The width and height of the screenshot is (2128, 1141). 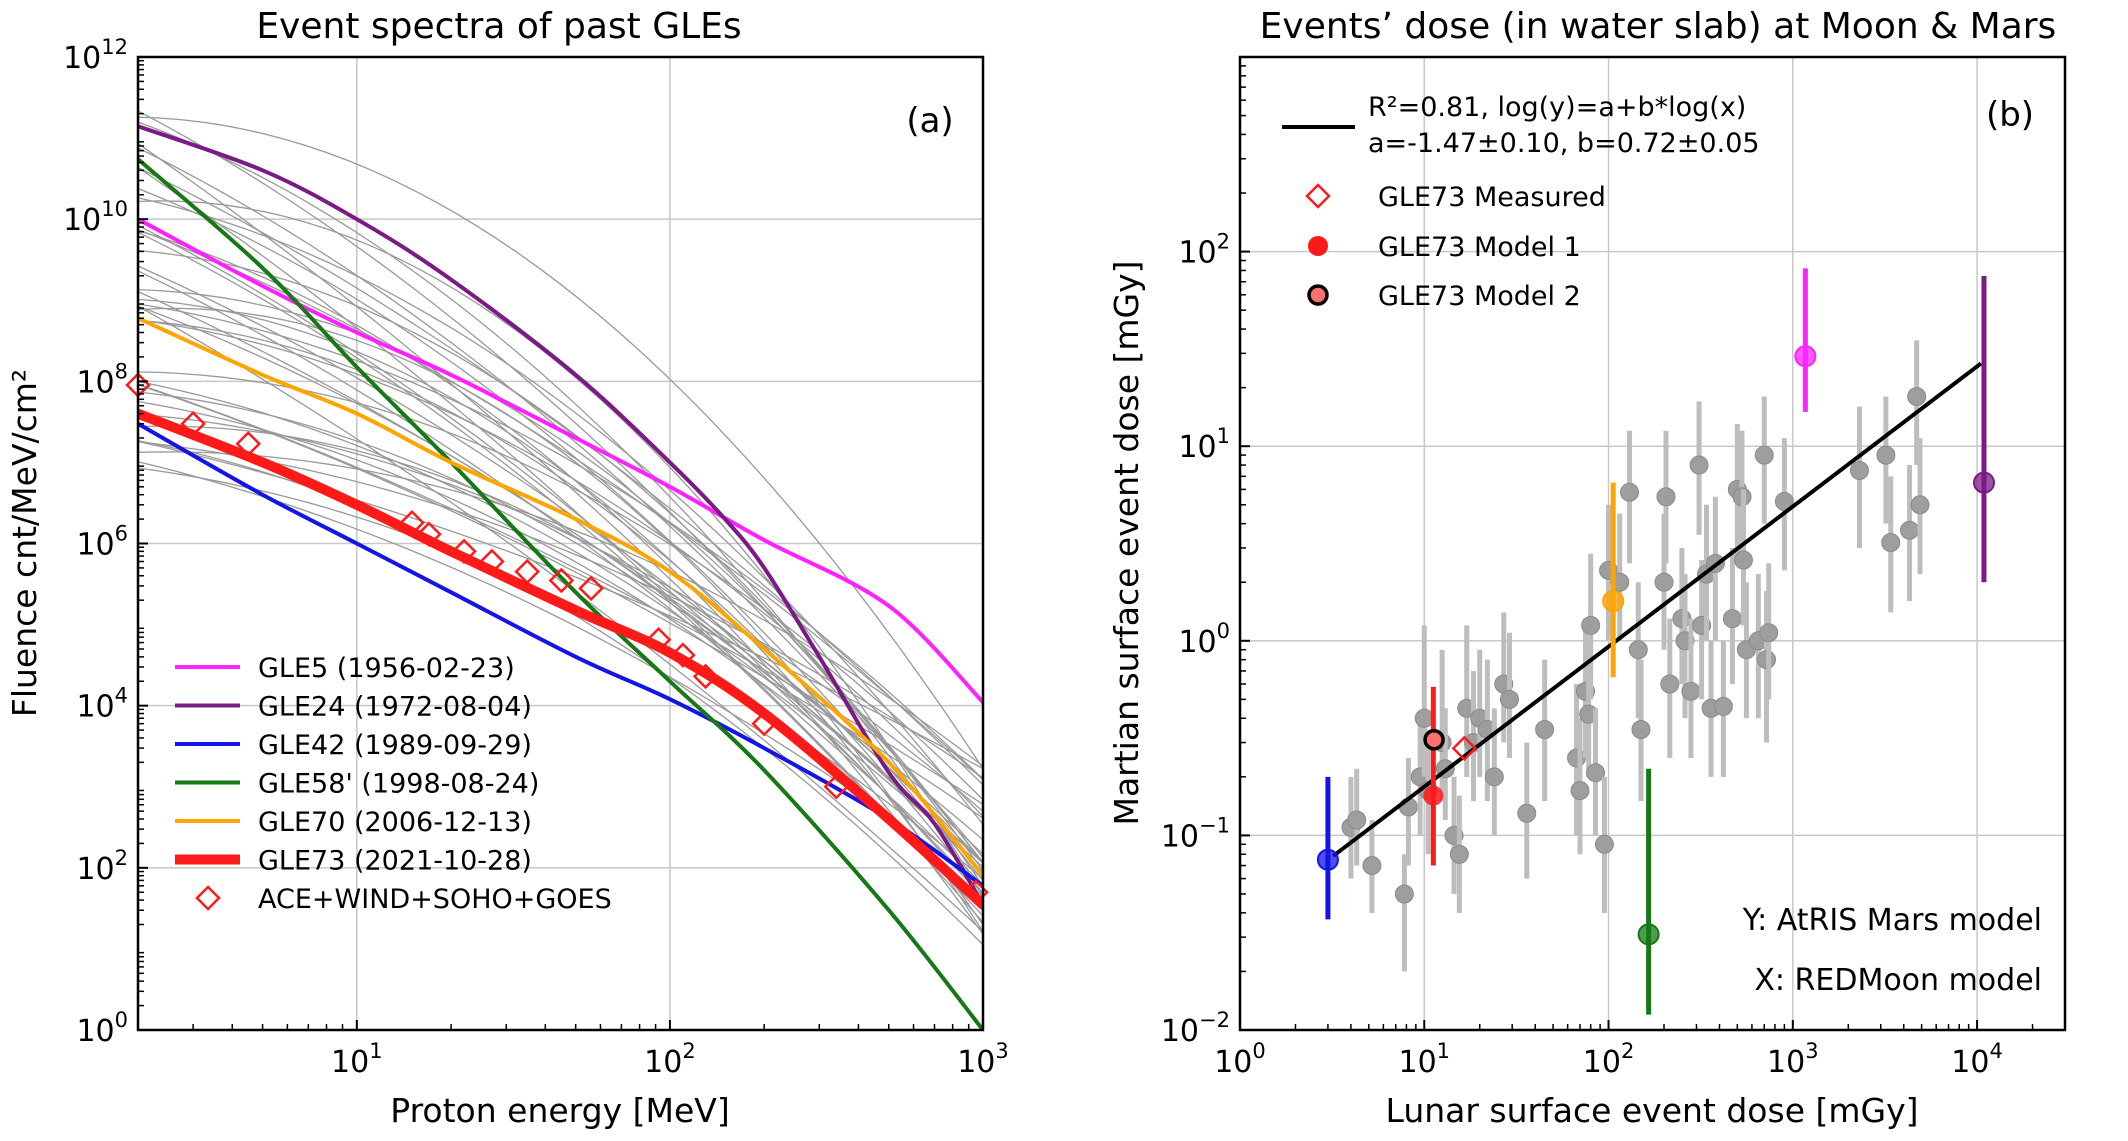 I want to click on point-gle70, so click(x=1613, y=601).